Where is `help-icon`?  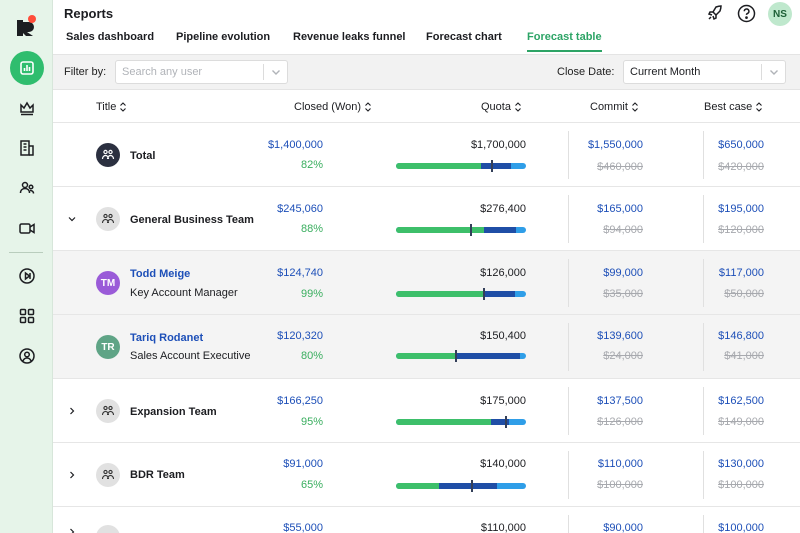 help-icon is located at coordinates (746, 13).